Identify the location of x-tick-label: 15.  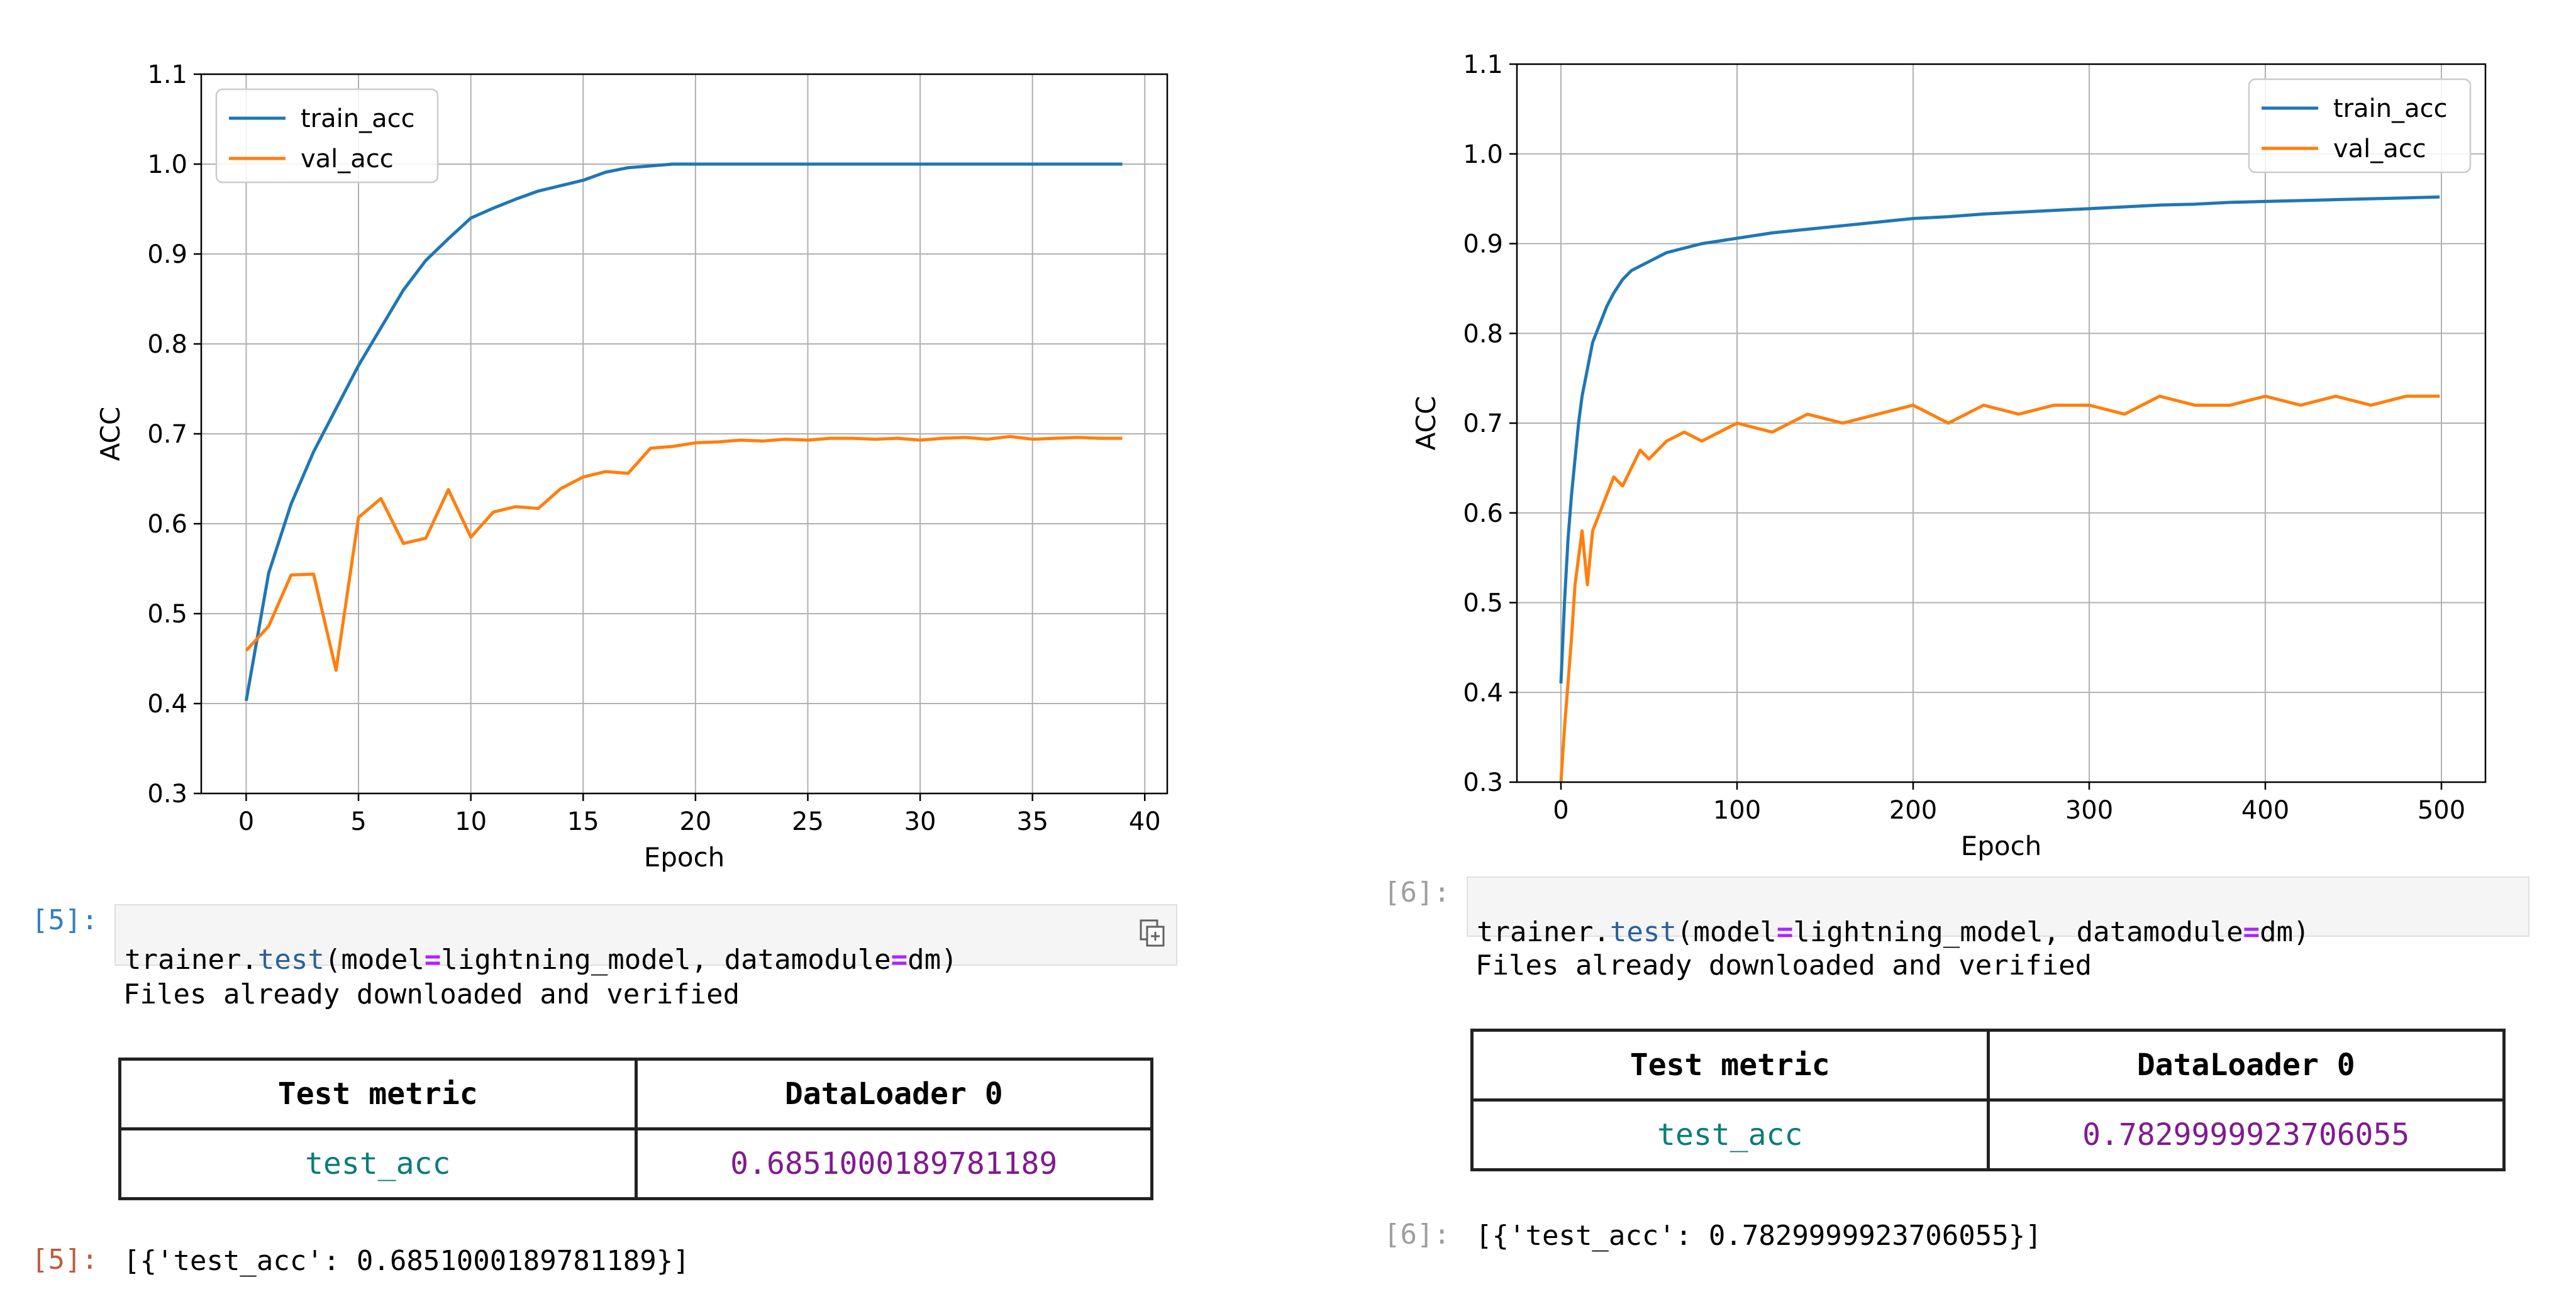
(583, 822).